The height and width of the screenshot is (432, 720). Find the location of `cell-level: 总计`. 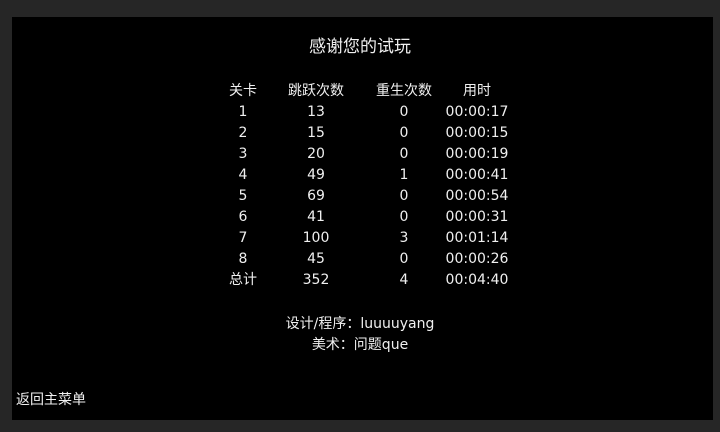

cell-level: 总计 is located at coordinates (243, 280).